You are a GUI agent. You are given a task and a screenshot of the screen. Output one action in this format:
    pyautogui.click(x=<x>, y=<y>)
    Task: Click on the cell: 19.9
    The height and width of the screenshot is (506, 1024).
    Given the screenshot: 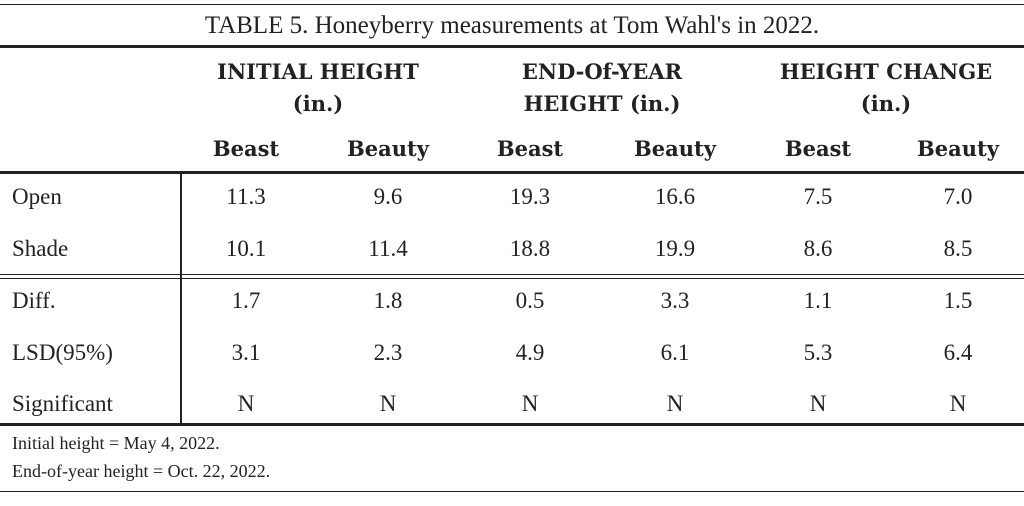 What is the action you would take?
    pyautogui.click(x=675, y=248)
    